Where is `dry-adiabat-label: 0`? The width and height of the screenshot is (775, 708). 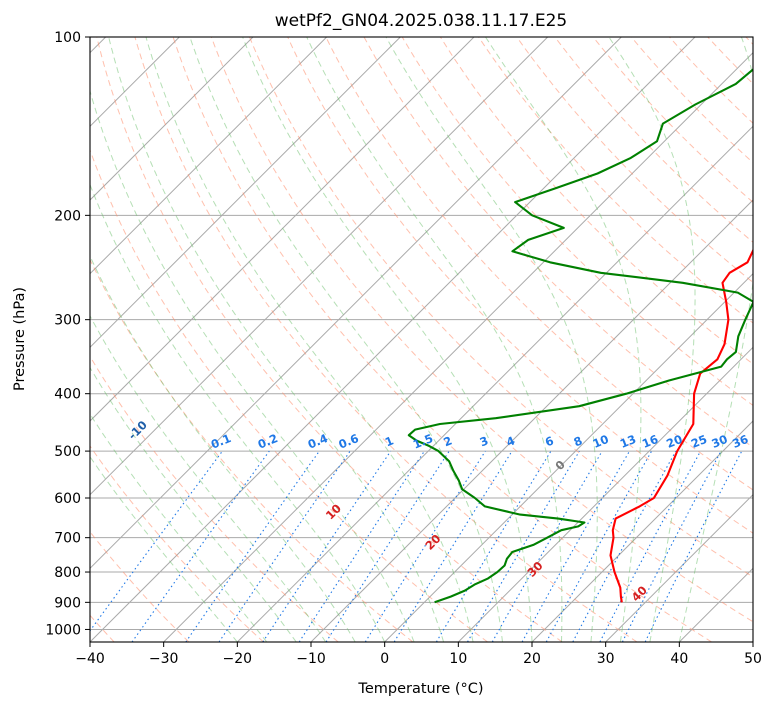 dry-adiabat-label: 0 is located at coordinates (560, 465).